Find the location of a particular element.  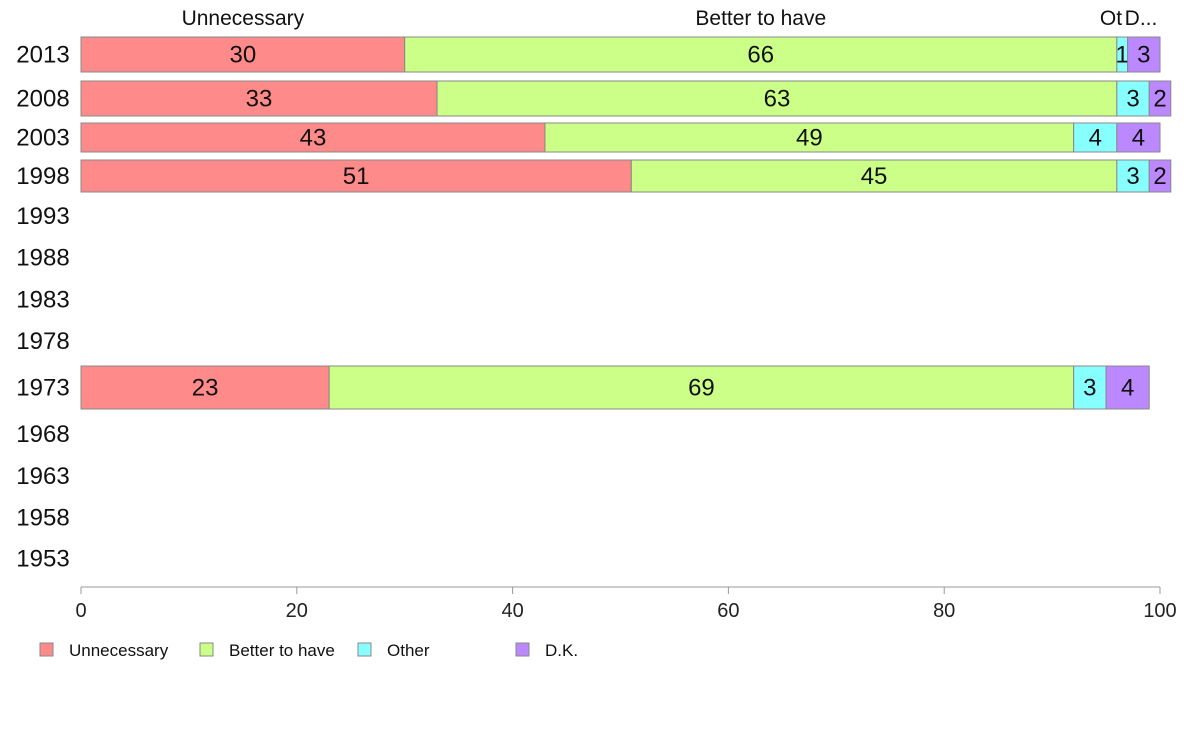

bar-2013-d-k is located at coordinates (1144, 54).